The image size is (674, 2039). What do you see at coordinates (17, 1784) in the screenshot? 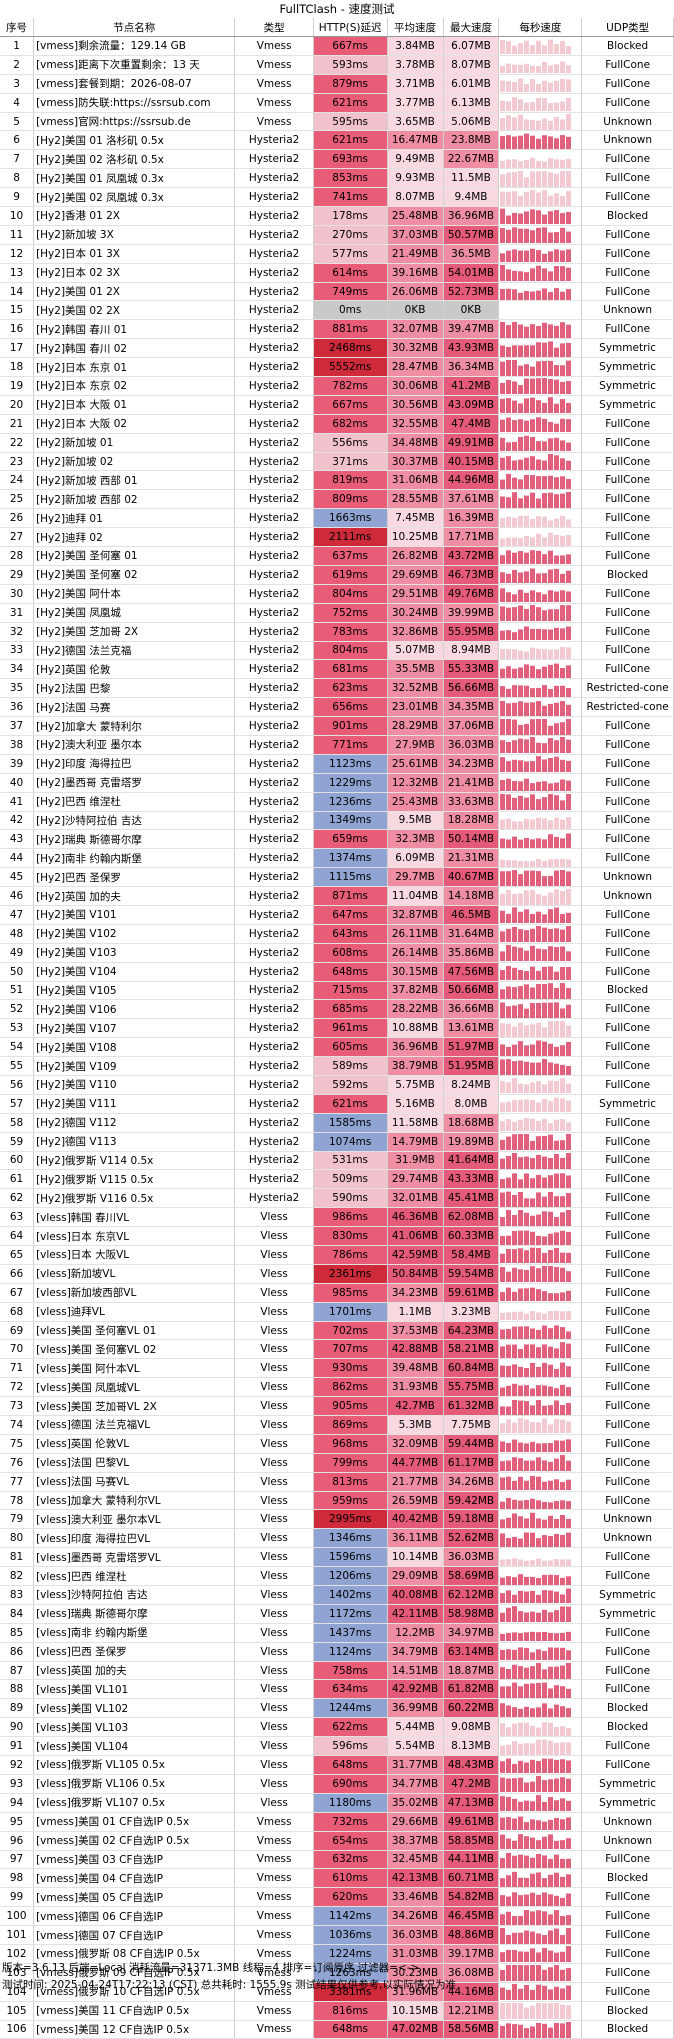
I see `row-index: 93` at bounding box center [17, 1784].